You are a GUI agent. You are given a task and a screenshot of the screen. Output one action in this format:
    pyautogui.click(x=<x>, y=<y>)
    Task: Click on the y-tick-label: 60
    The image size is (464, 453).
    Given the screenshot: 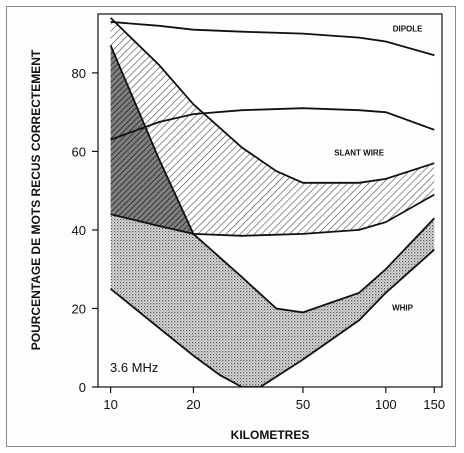 What is the action you would take?
    pyautogui.click(x=79, y=151)
    